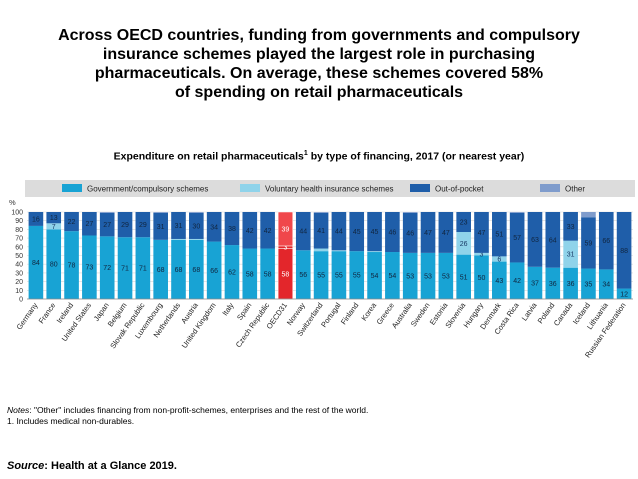 Image resolution: width=638 pixels, height=479 pixels. What do you see at coordinates (72, 222) in the screenshot?
I see `data-label: 22` at bounding box center [72, 222].